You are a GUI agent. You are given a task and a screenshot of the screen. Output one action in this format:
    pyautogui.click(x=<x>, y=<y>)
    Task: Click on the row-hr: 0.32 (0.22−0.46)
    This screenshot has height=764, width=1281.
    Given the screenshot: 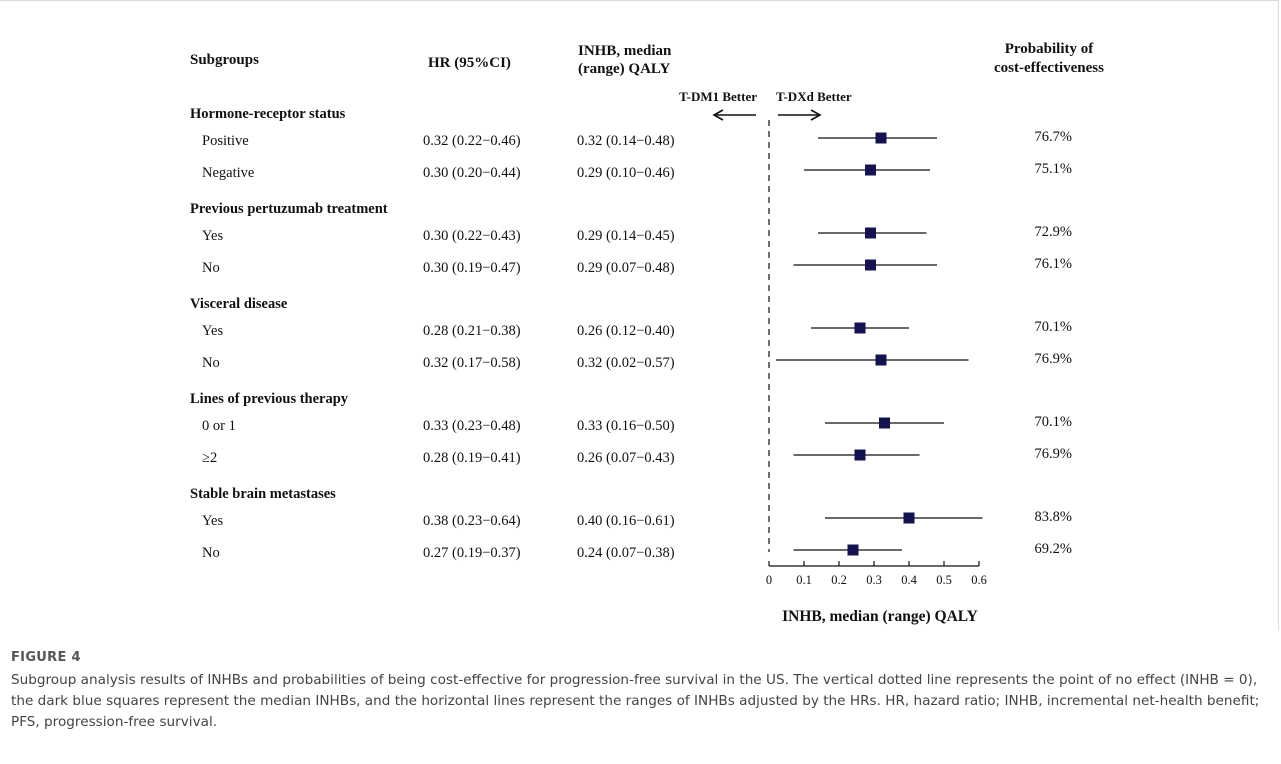 What is the action you would take?
    pyautogui.click(x=472, y=141)
    